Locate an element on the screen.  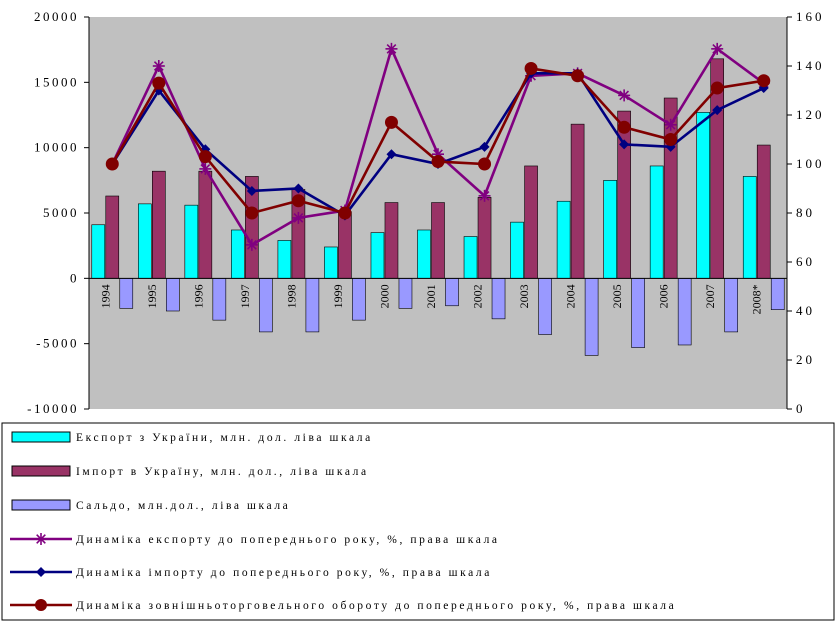
bar-saldo-2005 is located at coordinates (638, 313).